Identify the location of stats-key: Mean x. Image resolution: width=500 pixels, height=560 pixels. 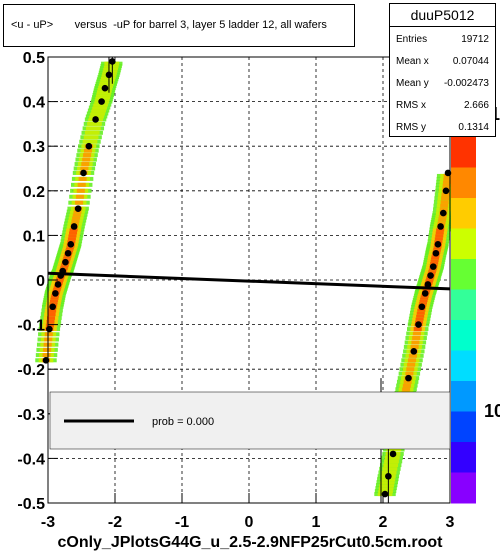
(412, 61).